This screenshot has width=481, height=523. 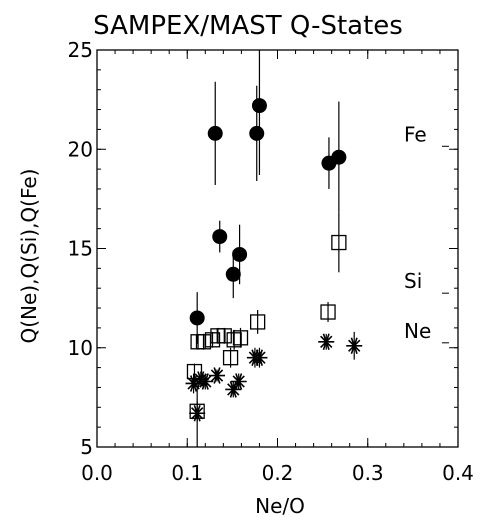 What do you see at coordinates (80, 50) in the screenshot?
I see `y-tick-label: 25` at bounding box center [80, 50].